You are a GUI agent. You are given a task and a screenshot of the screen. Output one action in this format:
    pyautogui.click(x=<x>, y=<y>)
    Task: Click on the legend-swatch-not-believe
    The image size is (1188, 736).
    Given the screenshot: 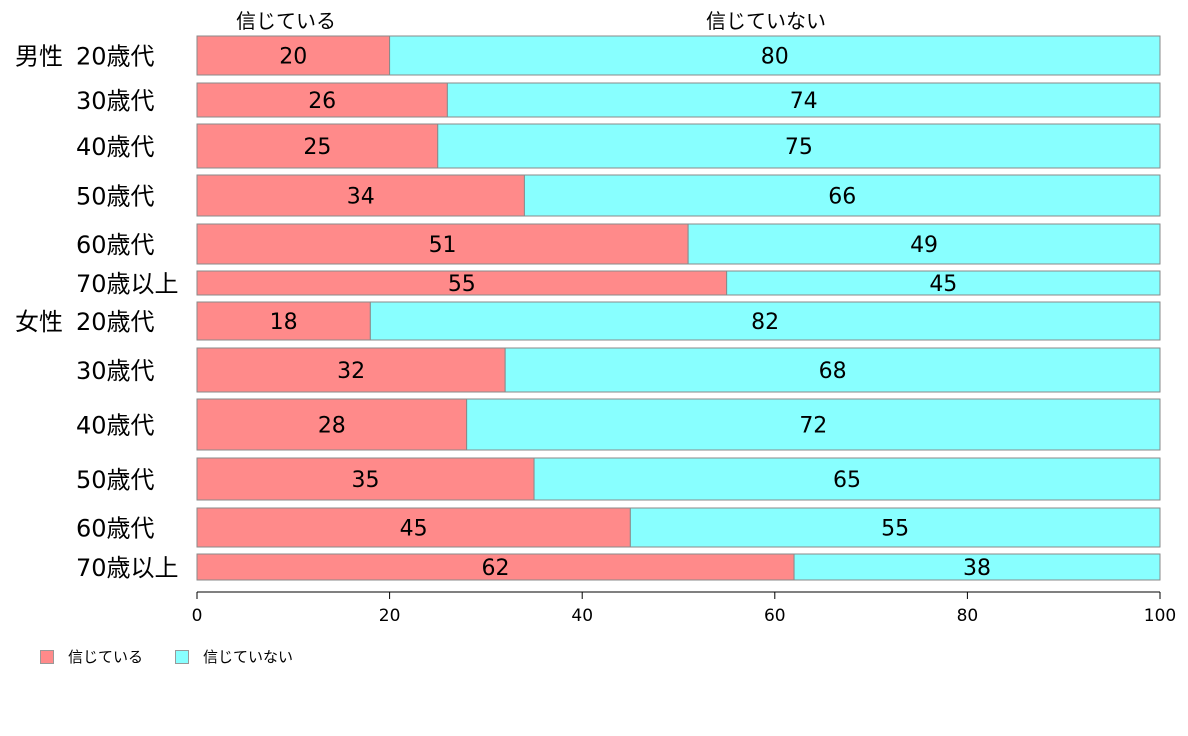 What is the action you would take?
    pyautogui.click(x=182, y=656)
    